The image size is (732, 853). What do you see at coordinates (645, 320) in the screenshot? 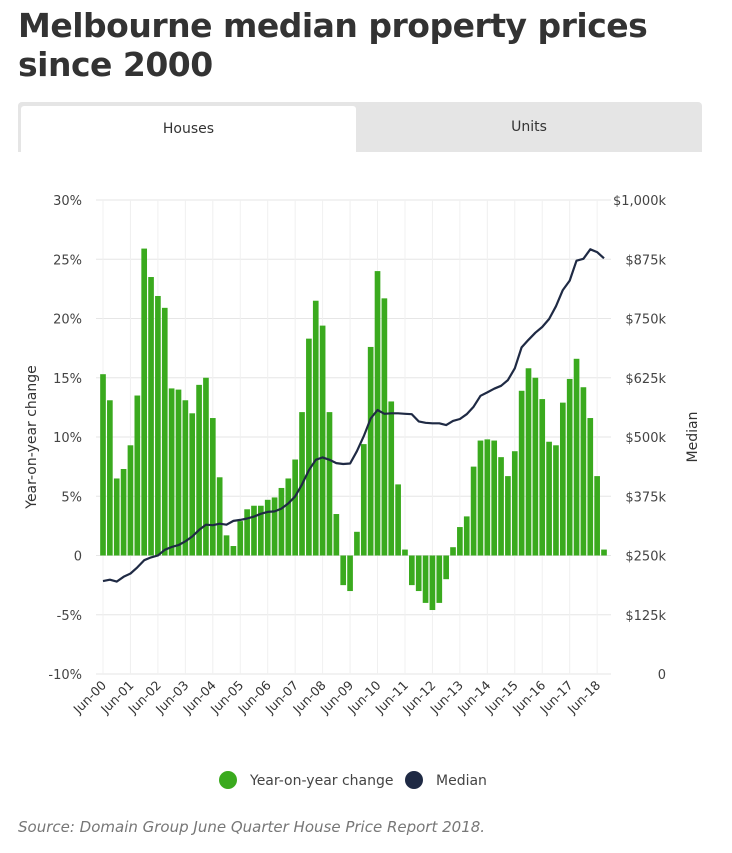
I see `y2-tick-label: $750k` at bounding box center [645, 320].